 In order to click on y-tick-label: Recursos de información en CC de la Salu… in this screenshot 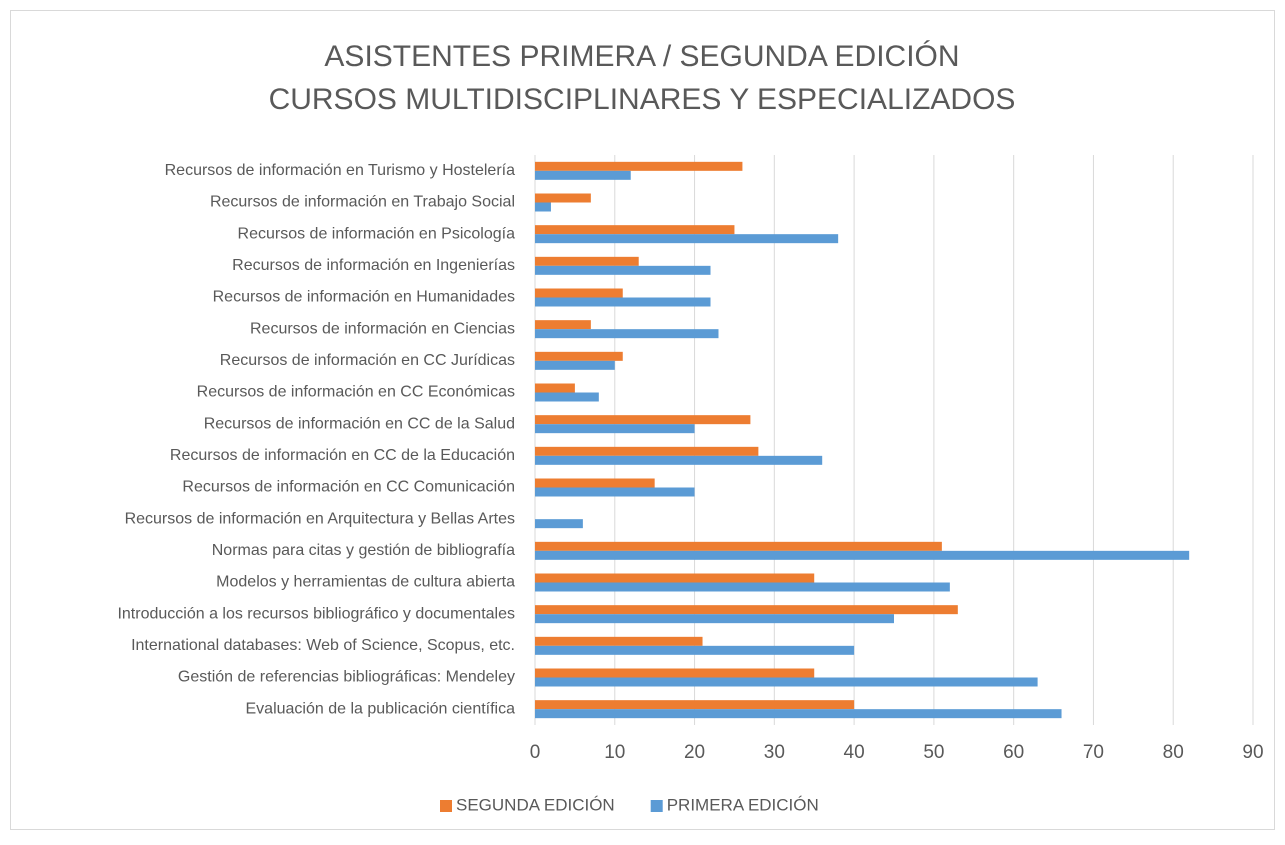, I will do `click(359, 423)`.